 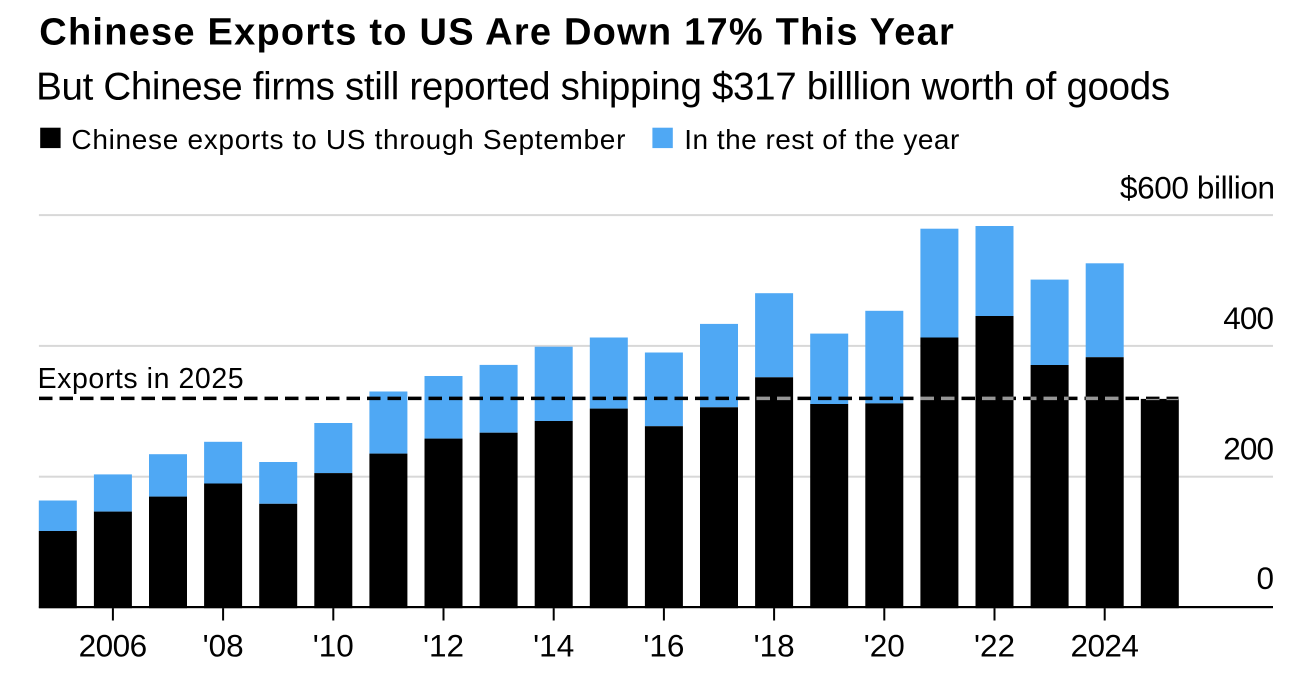 What do you see at coordinates (663, 645) in the screenshot?
I see `svg-text: '16` at bounding box center [663, 645].